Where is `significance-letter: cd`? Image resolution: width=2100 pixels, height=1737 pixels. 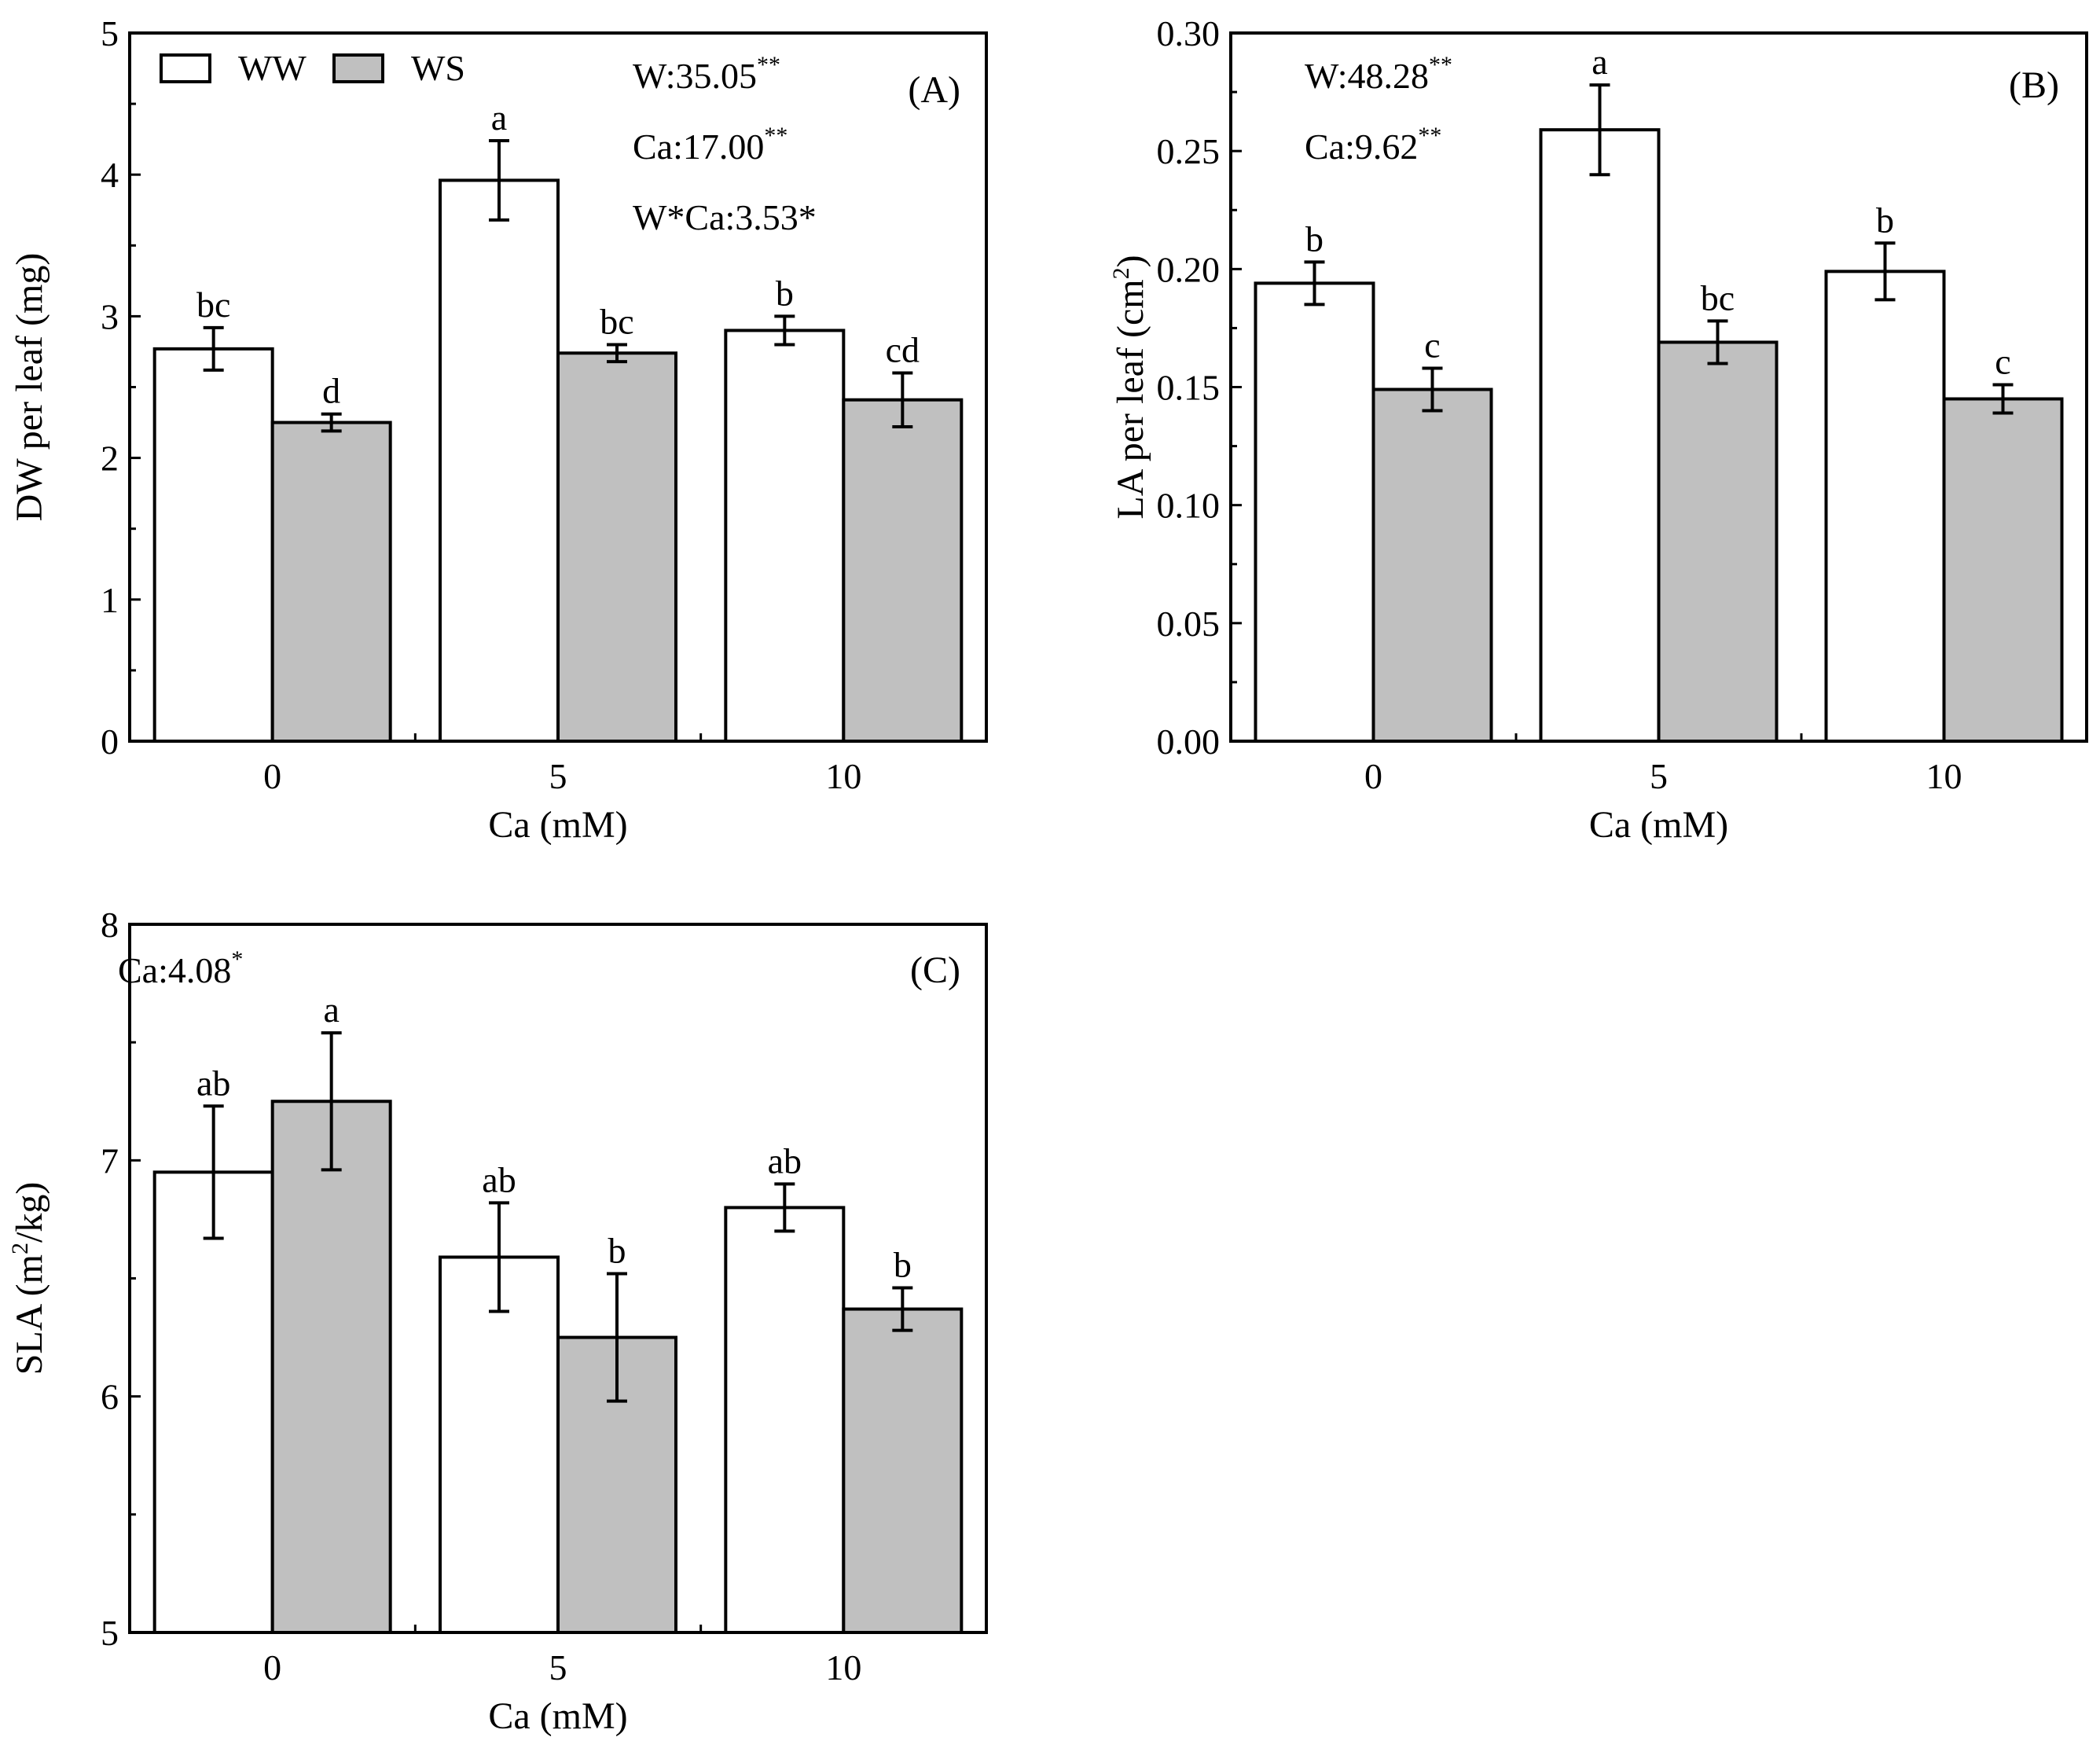
significance-letter: cd is located at coordinates (903, 349).